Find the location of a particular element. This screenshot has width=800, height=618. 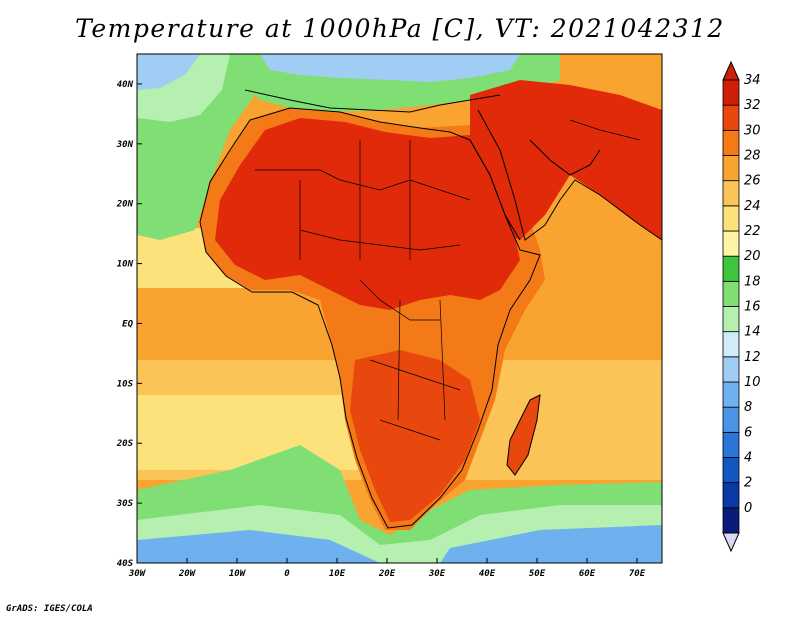

lon-tick-label: 40E is located at coordinates (487, 574).